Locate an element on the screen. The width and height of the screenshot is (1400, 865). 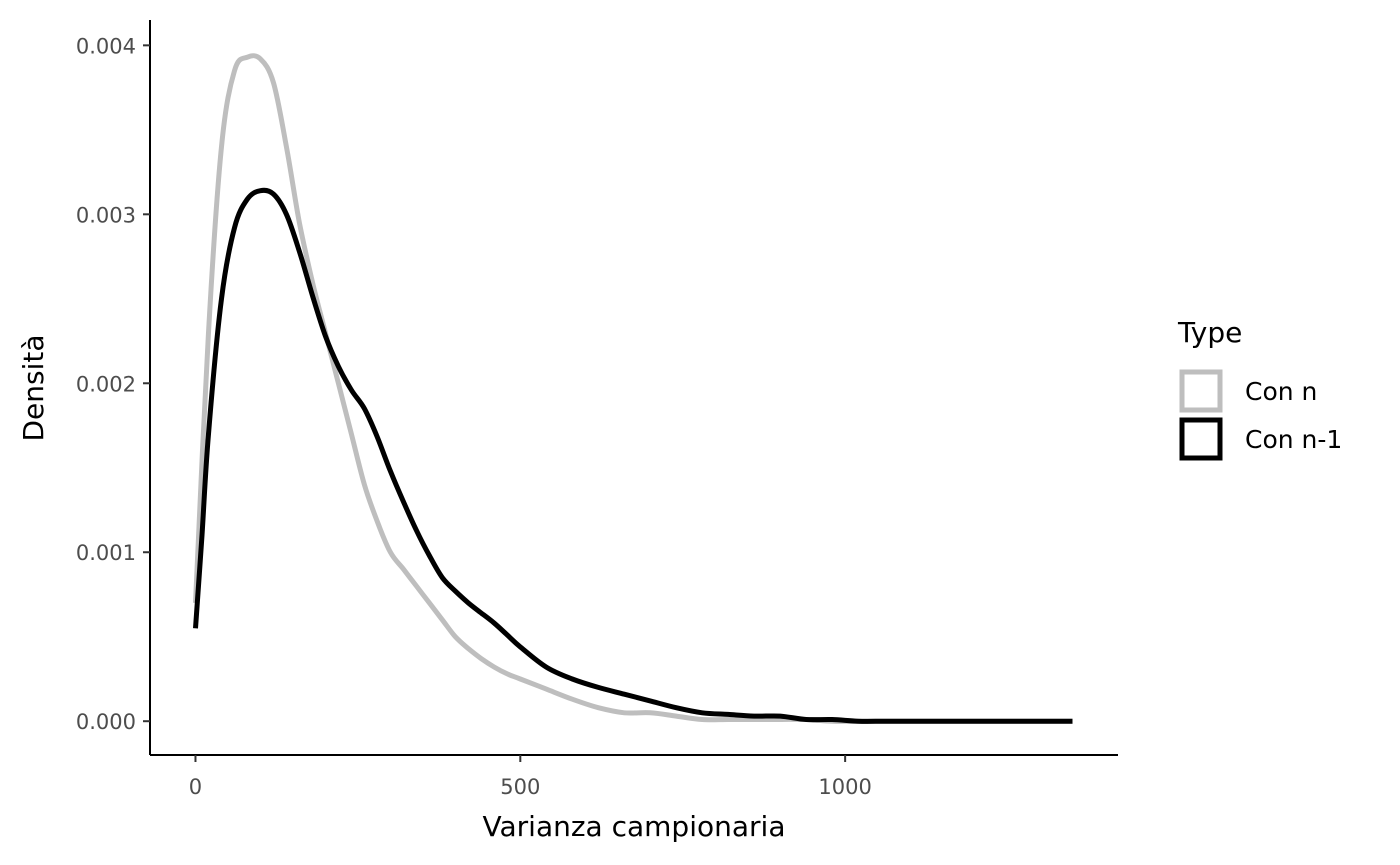
legend-items: Con n Con n-1 is located at coordinates (1260, 415).